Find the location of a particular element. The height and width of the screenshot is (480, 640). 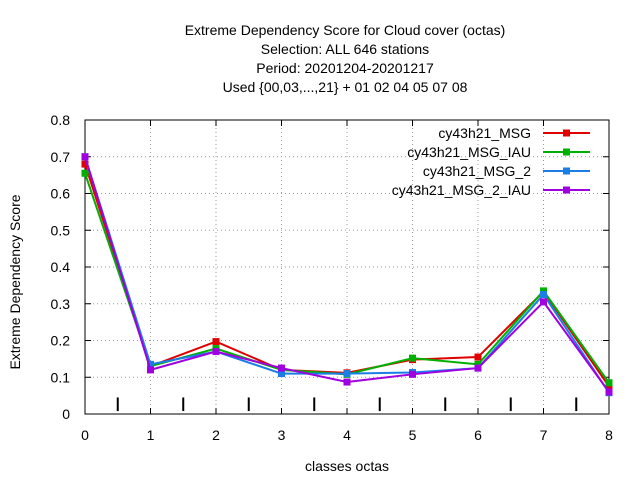

minor-tick-marks is located at coordinates (347, 404).